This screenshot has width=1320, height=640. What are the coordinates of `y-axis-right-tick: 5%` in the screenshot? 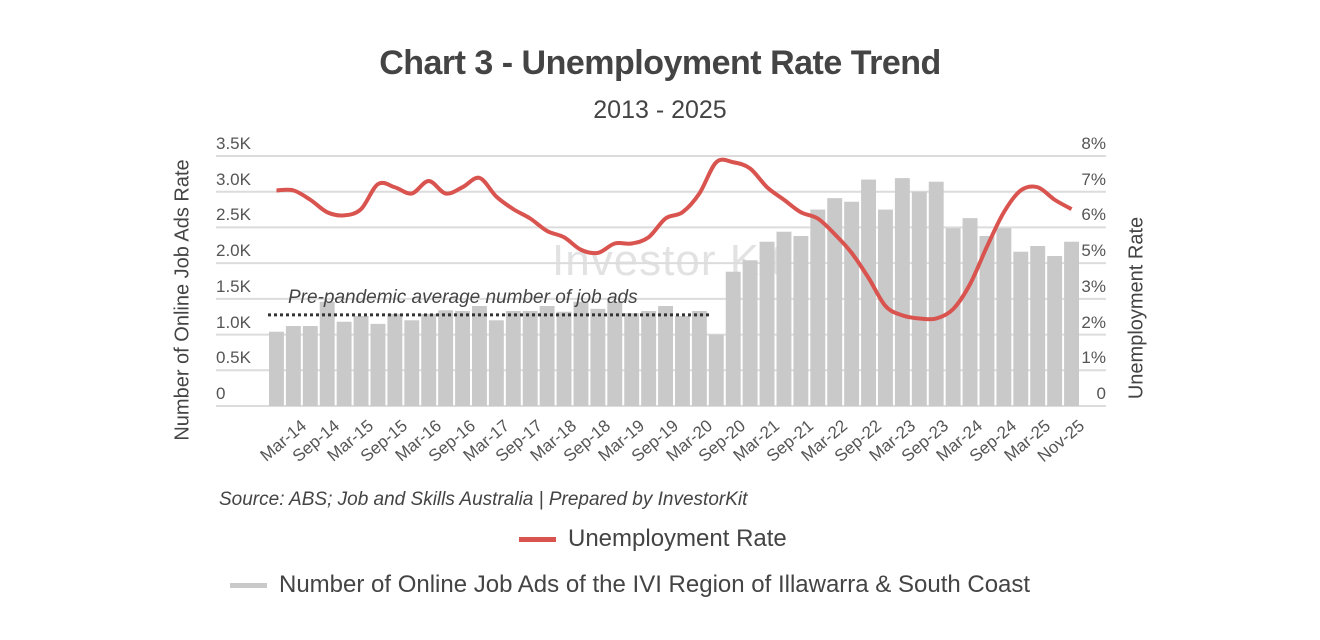 It's located at (1093, 251).